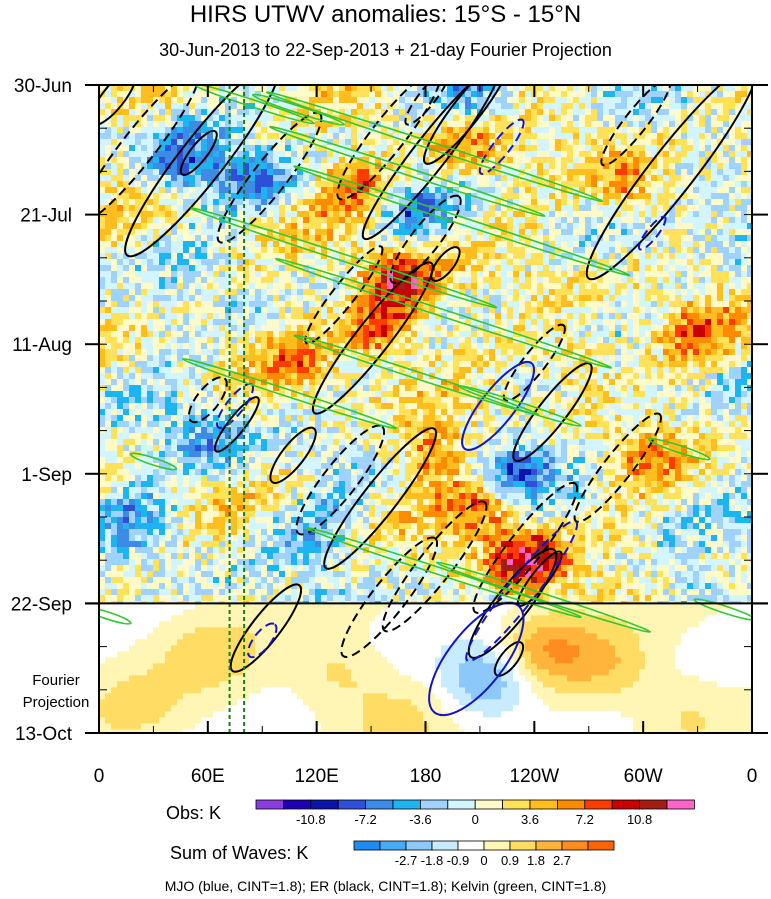 The image size is (771, 899). What do you see at coordinates (458, 860) in the screenshot?
I see `colorbar-tick-label: -0.9` at bounding box center [458, 860].